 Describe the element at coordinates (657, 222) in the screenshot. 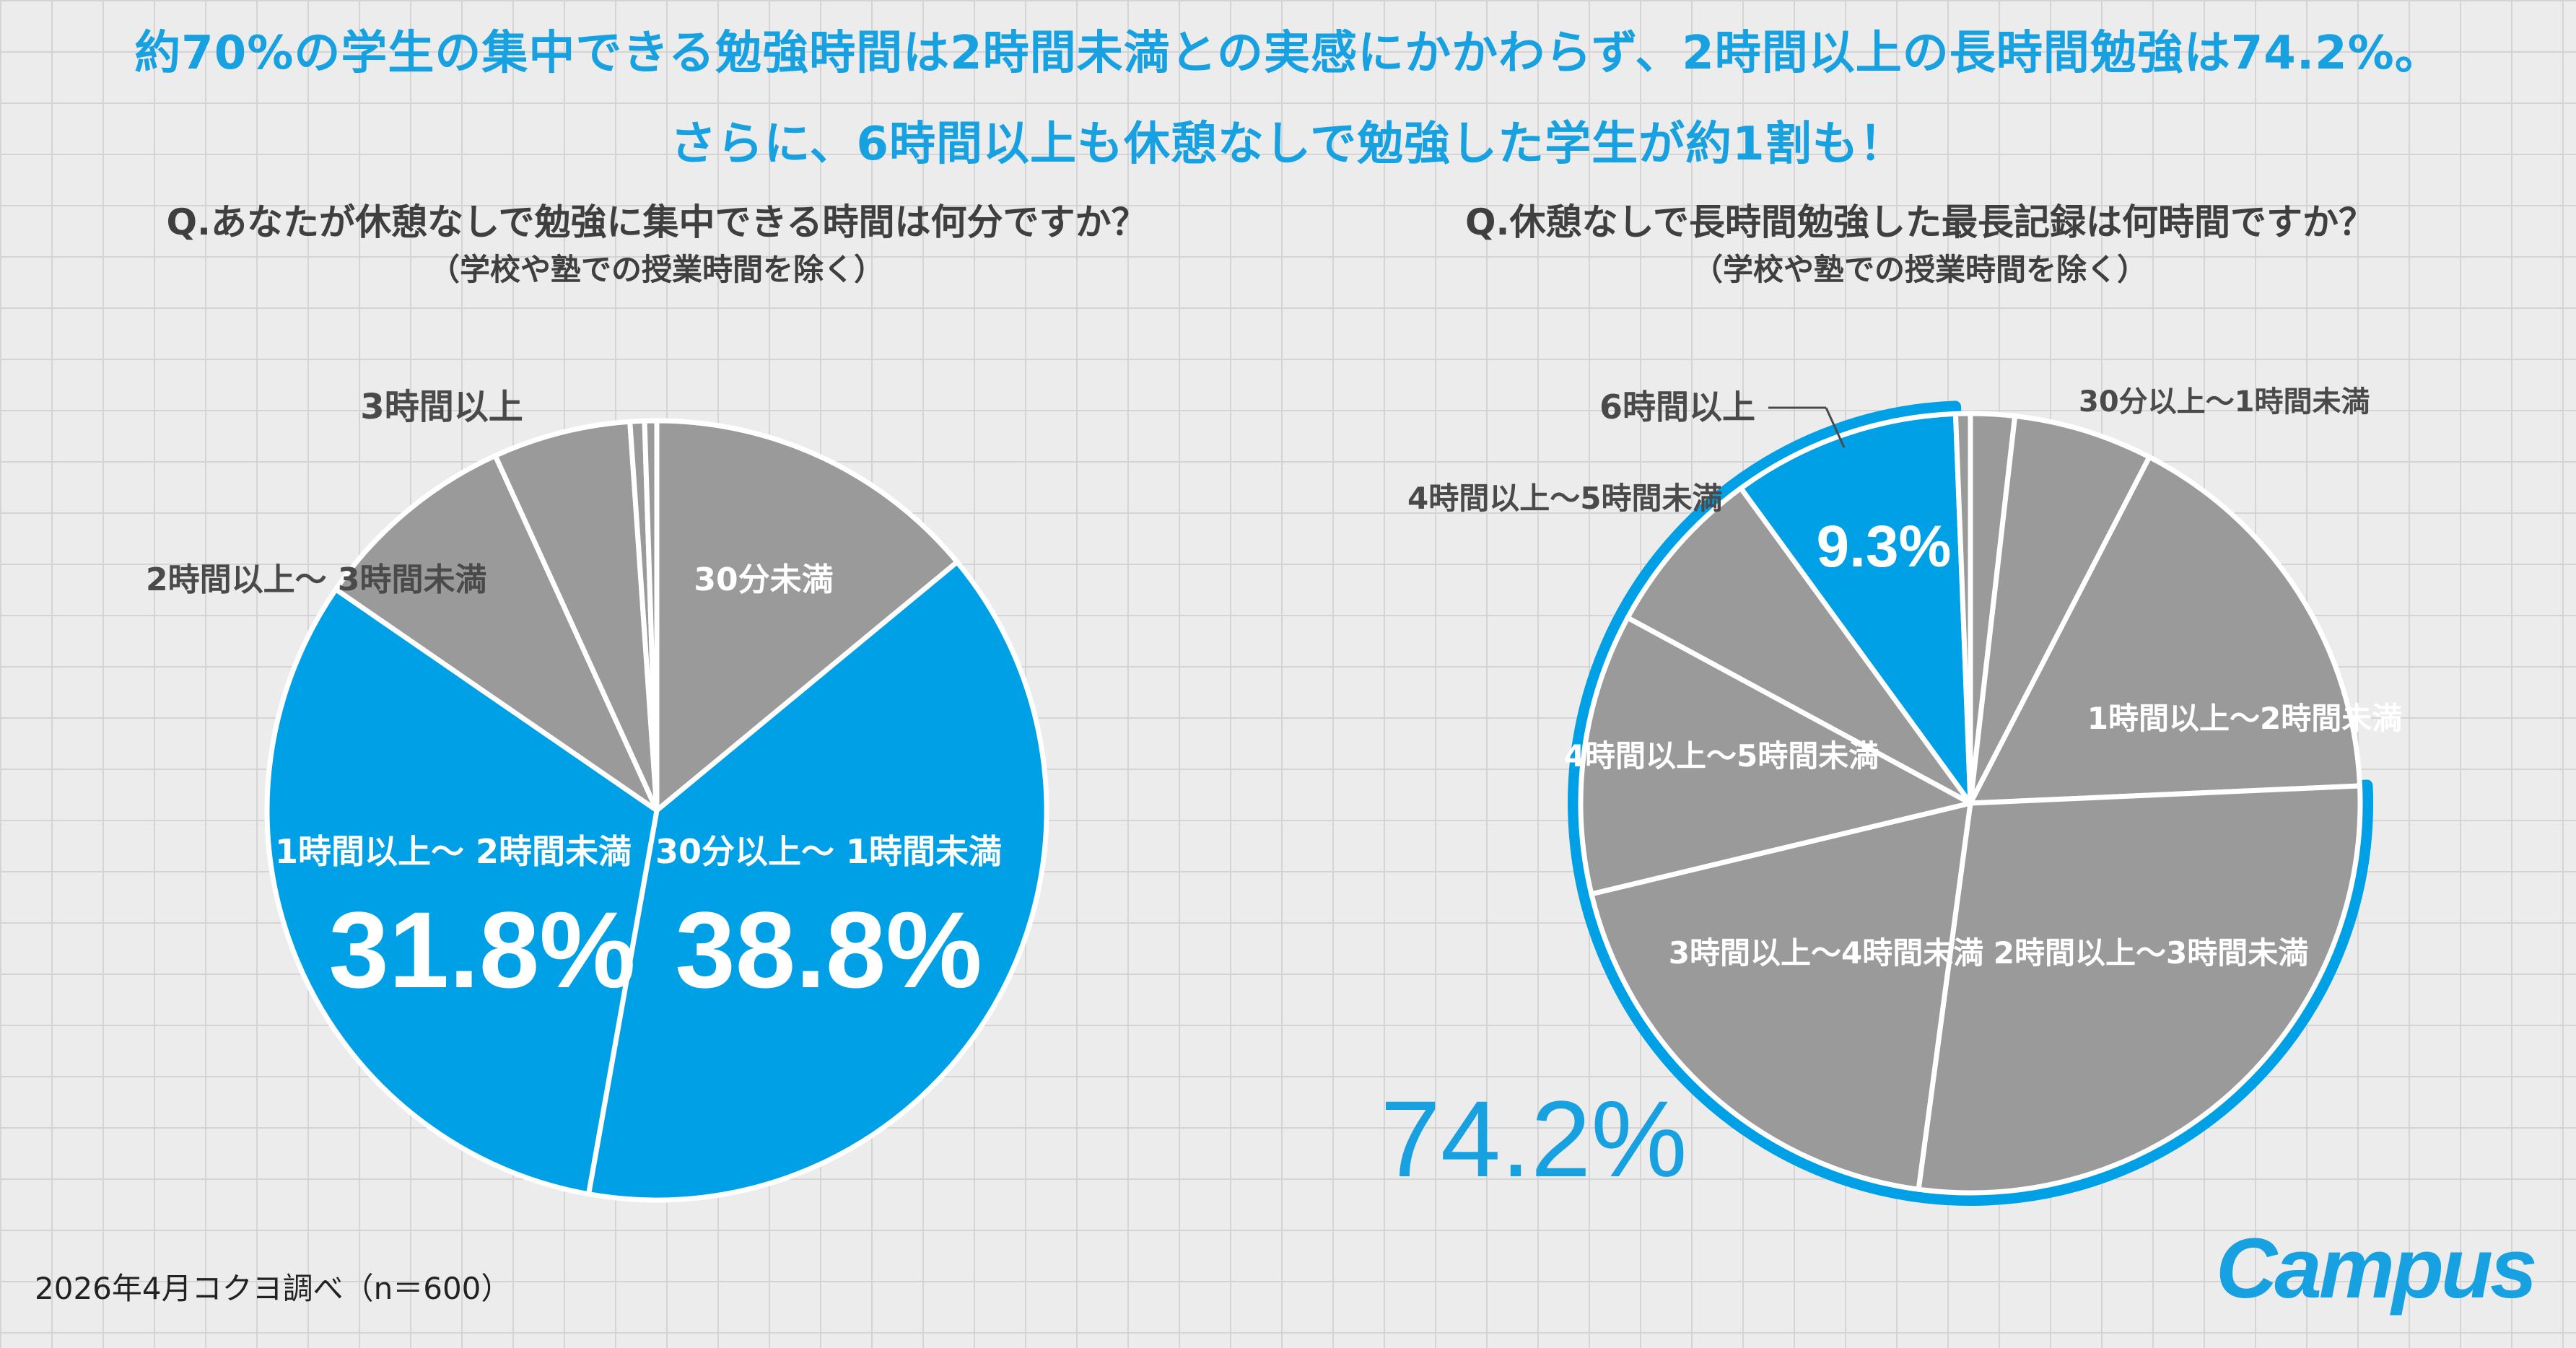

I see `chart-1-title: Q.あなたが休憩なしで勉強に集中できる時間は何分ですか？` at that location.